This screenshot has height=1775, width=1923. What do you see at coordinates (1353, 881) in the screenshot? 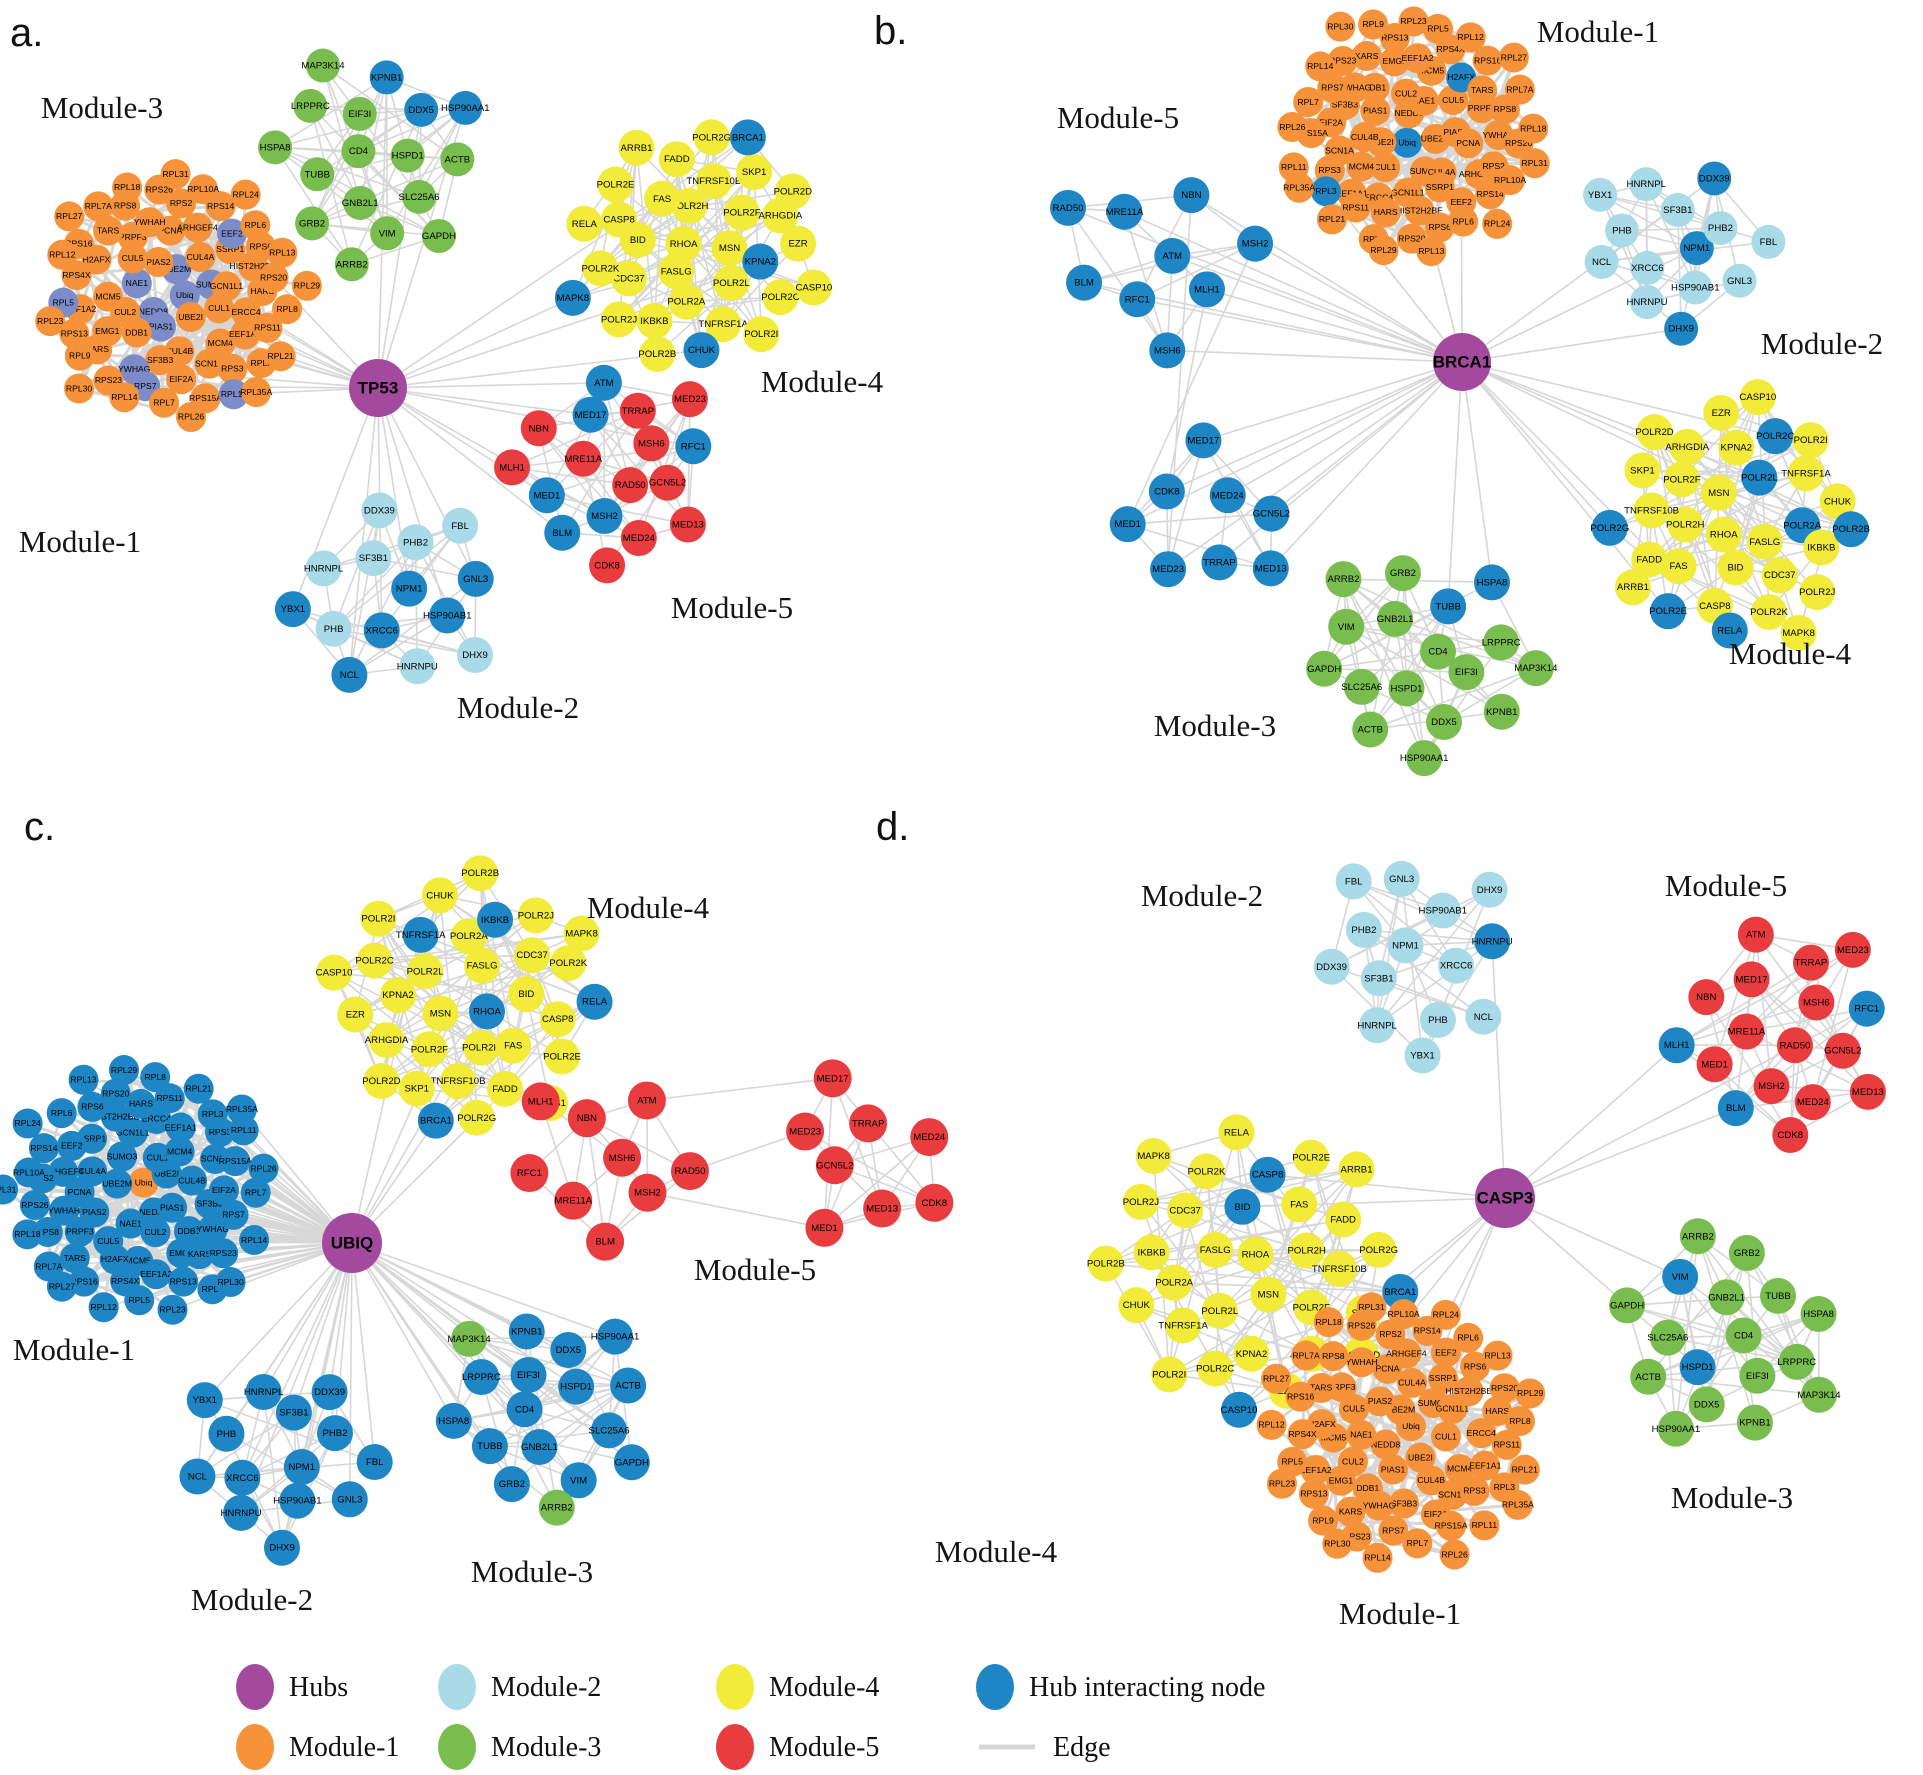
I see `node-FBL` at bounding box center [1353, 881].